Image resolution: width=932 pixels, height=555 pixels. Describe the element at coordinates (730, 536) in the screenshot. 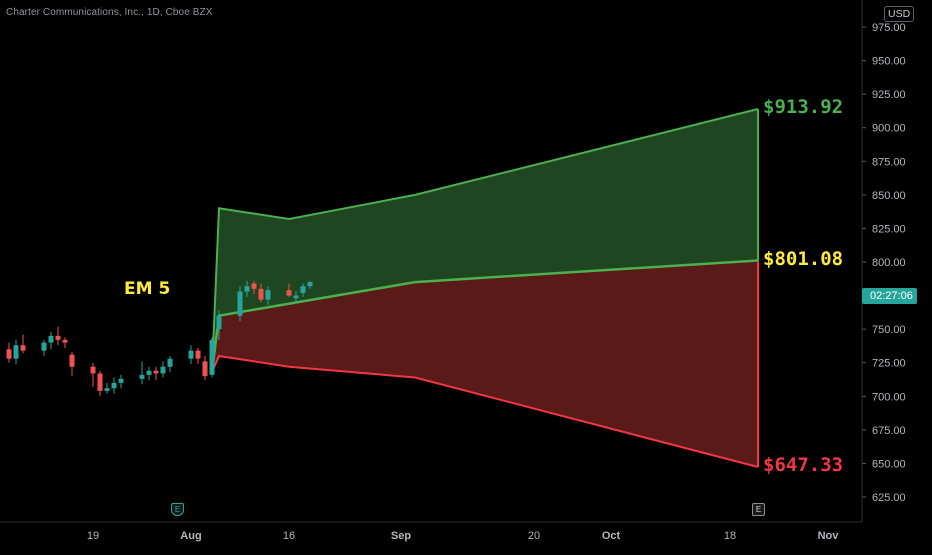

I see `x-tick-label: 18` at that location.